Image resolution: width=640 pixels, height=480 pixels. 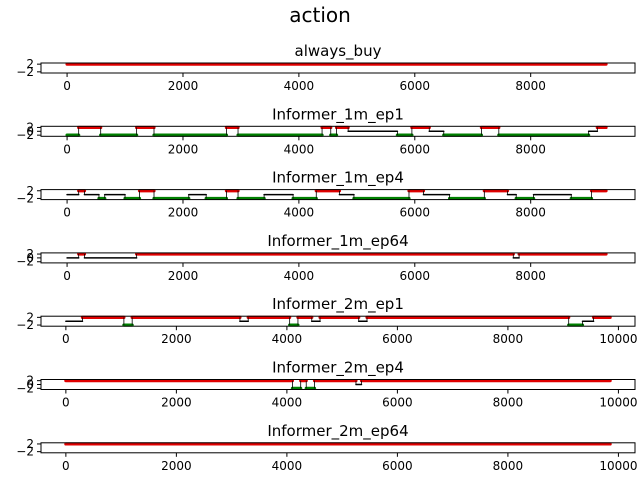 I want to click on panel-title: Informer_2m_ep4, so click(x=338, y=368).